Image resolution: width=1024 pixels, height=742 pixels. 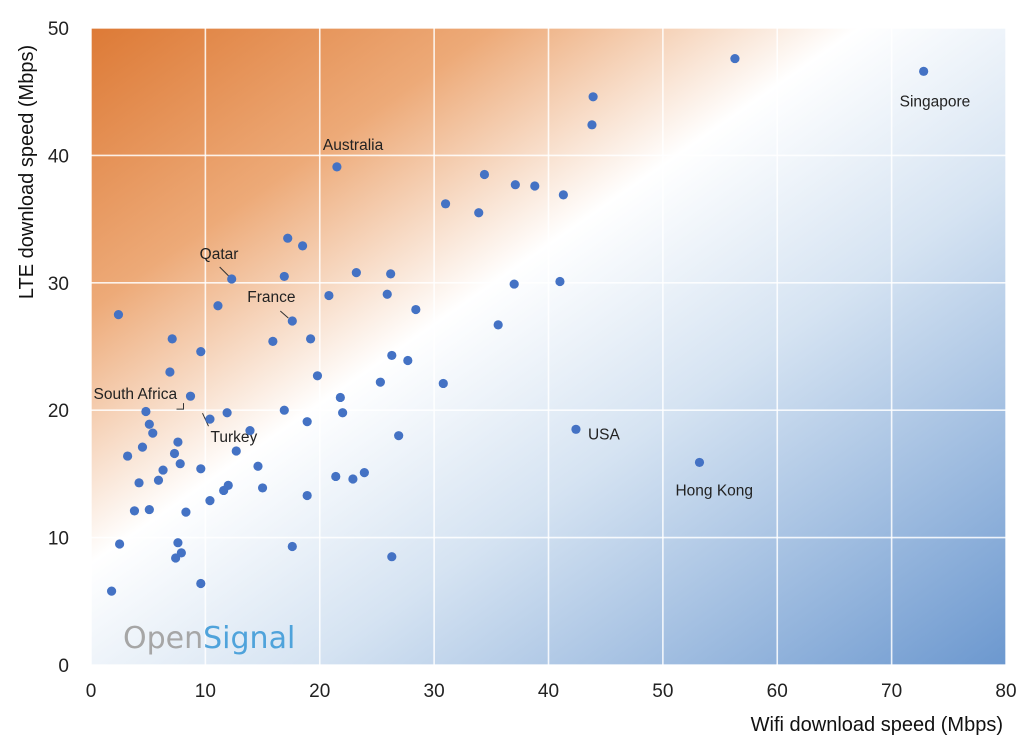 I want to click on watermark-signal: Signal, so click(x=249, y=638).